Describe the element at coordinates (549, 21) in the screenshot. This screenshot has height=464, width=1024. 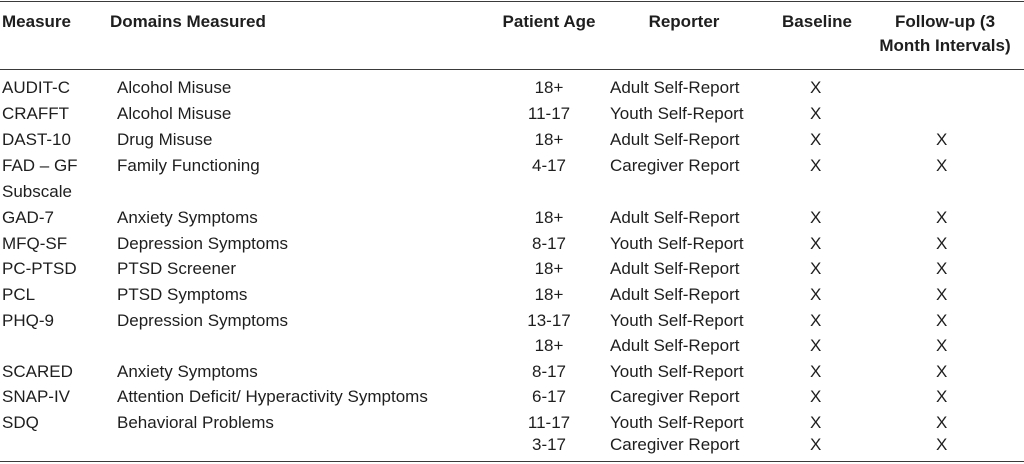
I see `header-patient-age: Patient Age` at that location.